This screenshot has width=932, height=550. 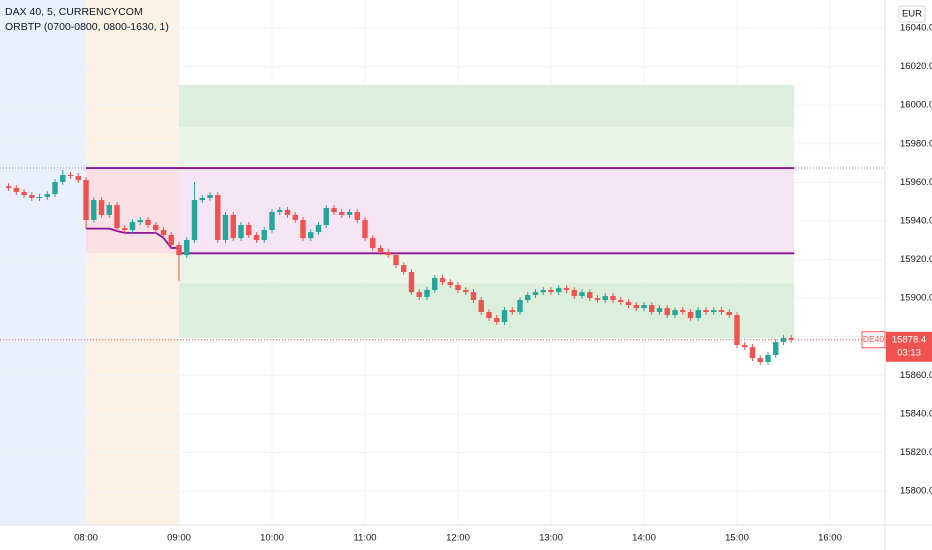 What do you see at coordinates (916, 413) in the screenshot?
I see `y-tick-label: 15840.0` at bounding box center [916, 413].